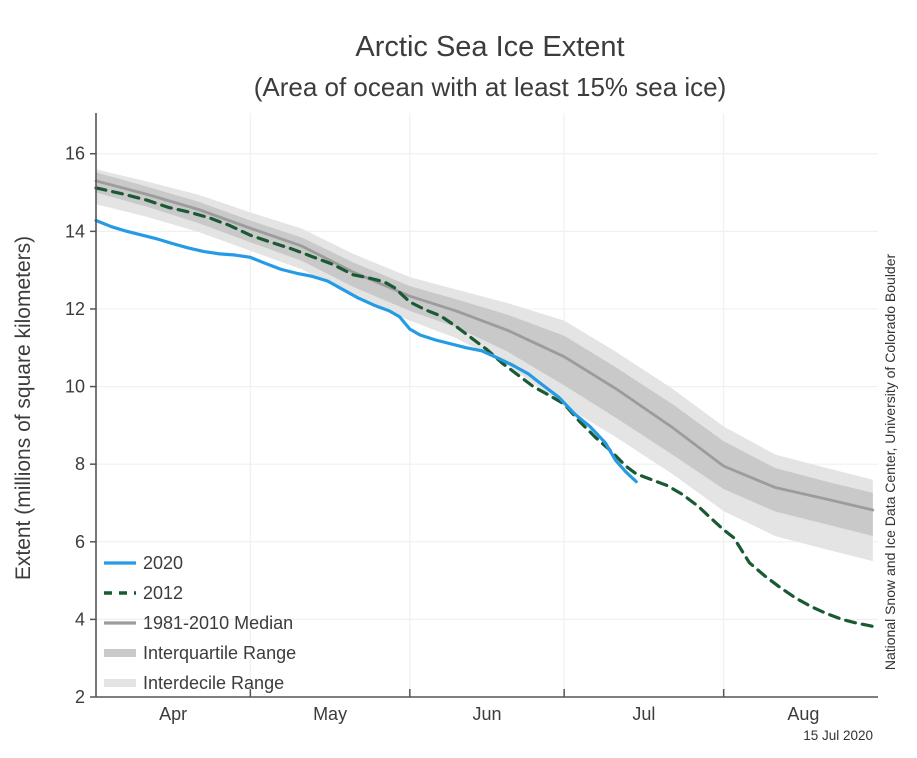 Image resolution: width=917 pixels, height=758 pixels. Describe the element at coordinates (218, 623) in the screenshot. I see `legend-label: 1981-2010 Median` at that location.